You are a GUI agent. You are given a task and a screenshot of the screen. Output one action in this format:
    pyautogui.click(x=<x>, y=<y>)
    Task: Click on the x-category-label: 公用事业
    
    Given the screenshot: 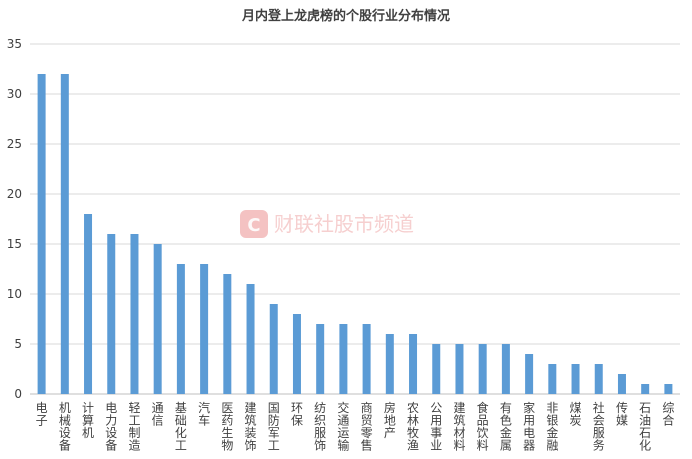 What is the action you would take?
    pyautogui.click(x=436, y=427)
    